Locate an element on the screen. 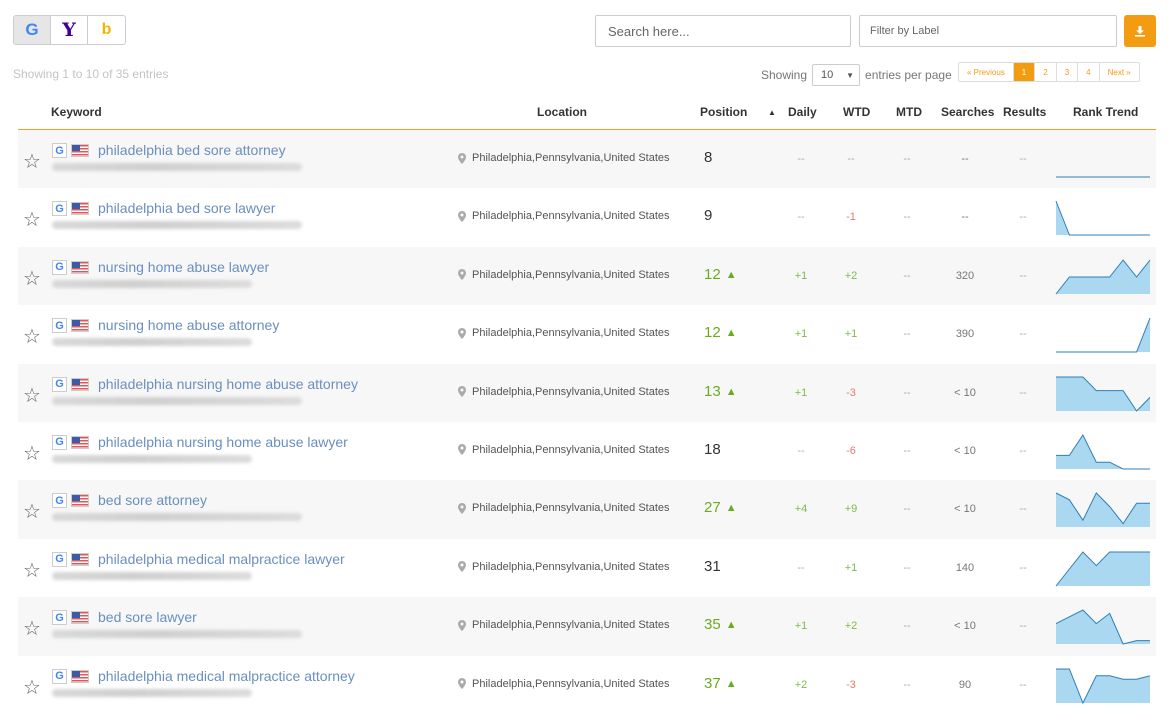 The width and height of the screenshot is (1170, 724). position-value: 9 is located at coordinates (708, 216).